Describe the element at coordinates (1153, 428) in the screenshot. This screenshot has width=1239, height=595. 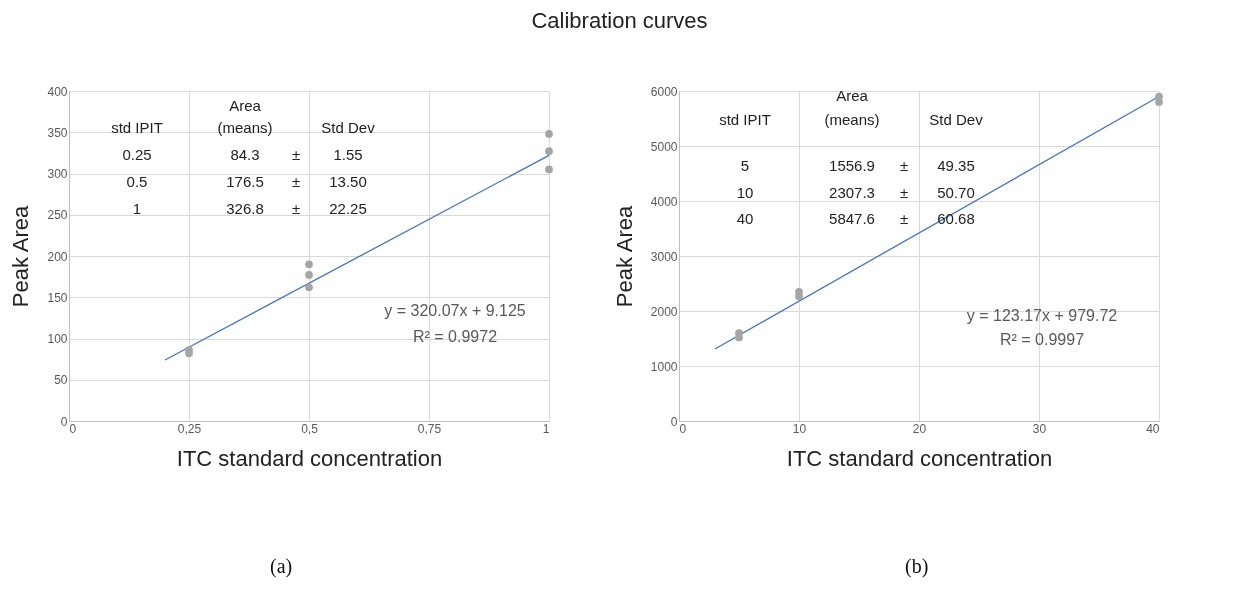
I see `x-tick-label: 40` at that location.